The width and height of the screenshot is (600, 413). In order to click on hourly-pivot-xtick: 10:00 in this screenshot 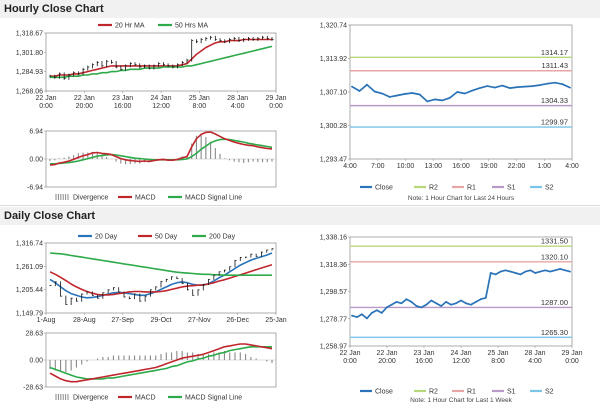, I will do `click(406, 166)`.